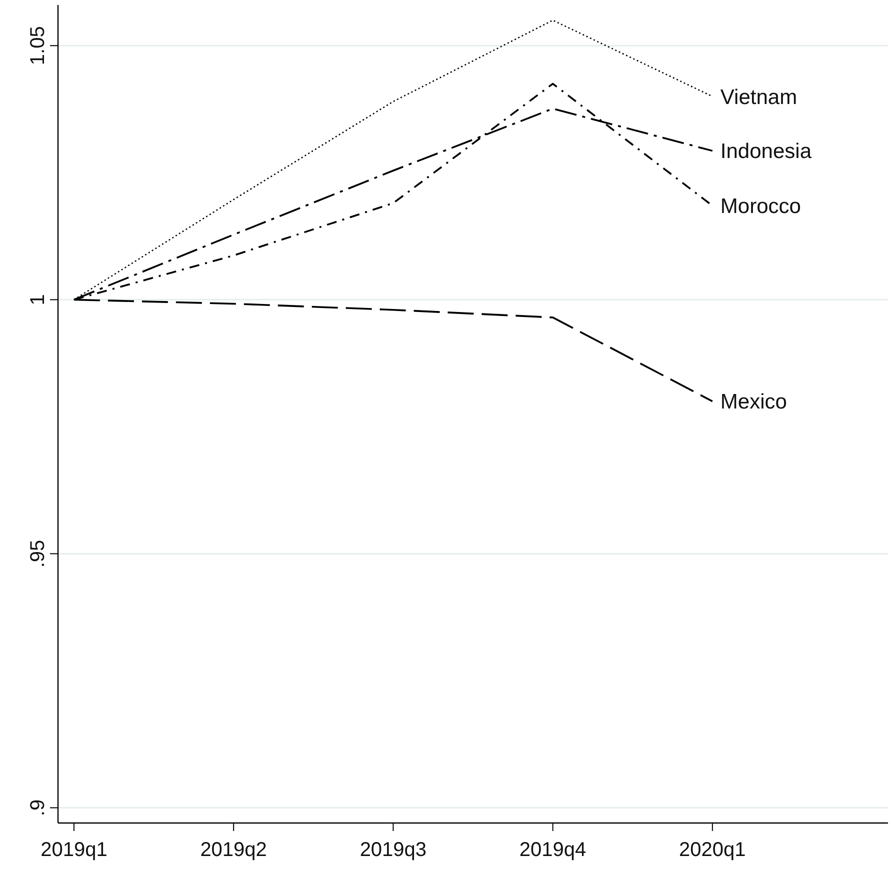  Describe the element at coordinates (38, 46) in the screenshot. I see `y-tick-label: 1.05` at that location.